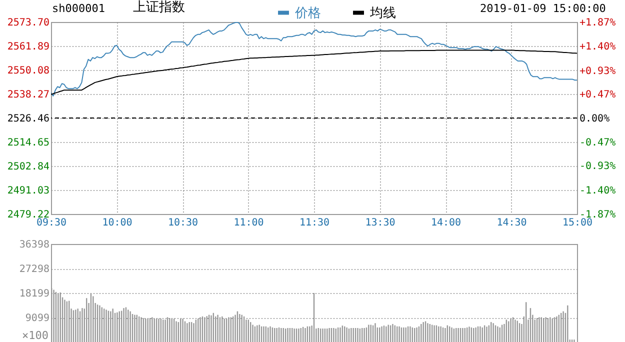 This screenshot has width=625, height=342. What do you see at coordinates (314, 223) in the screenshot?
I see `x-tick-label: 11:30` at bounding box center [314, 223].